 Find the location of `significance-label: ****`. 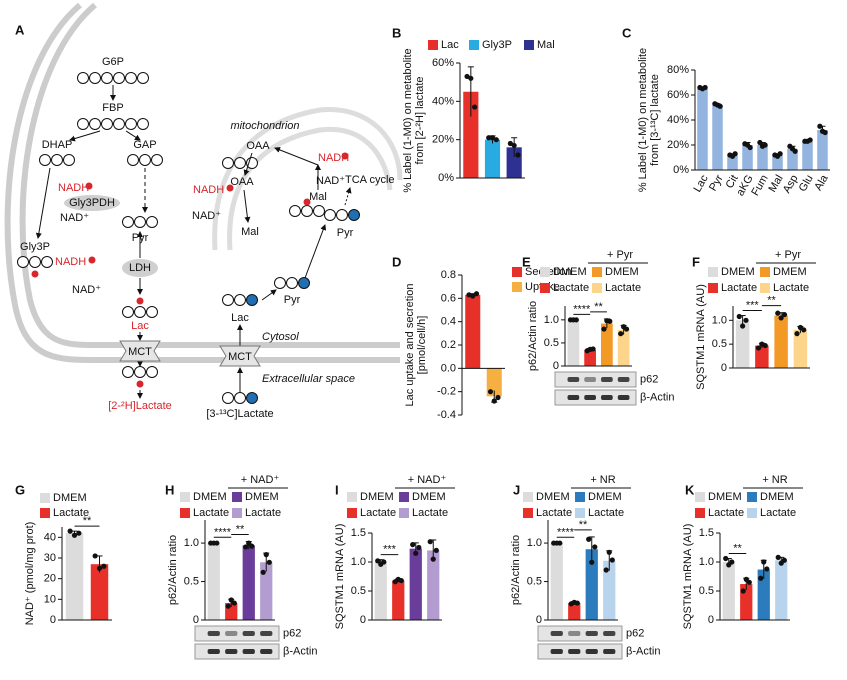

significance-label: **** is located at coordinates (223, 532).